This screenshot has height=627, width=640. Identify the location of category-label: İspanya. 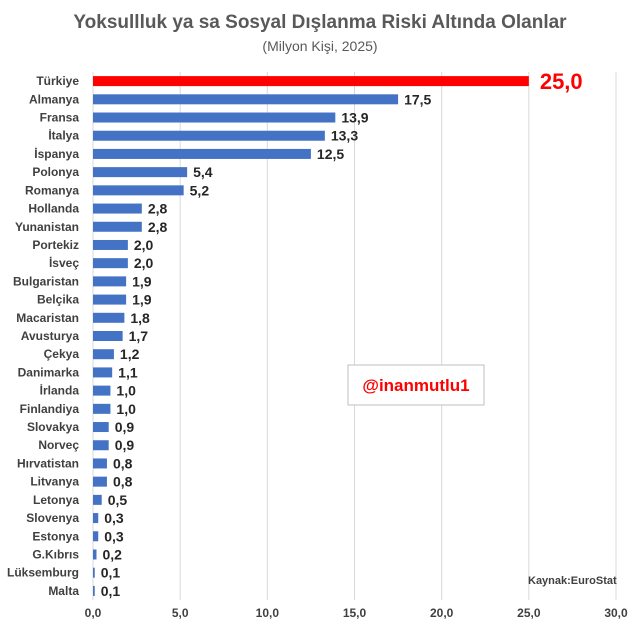
(56, 153).